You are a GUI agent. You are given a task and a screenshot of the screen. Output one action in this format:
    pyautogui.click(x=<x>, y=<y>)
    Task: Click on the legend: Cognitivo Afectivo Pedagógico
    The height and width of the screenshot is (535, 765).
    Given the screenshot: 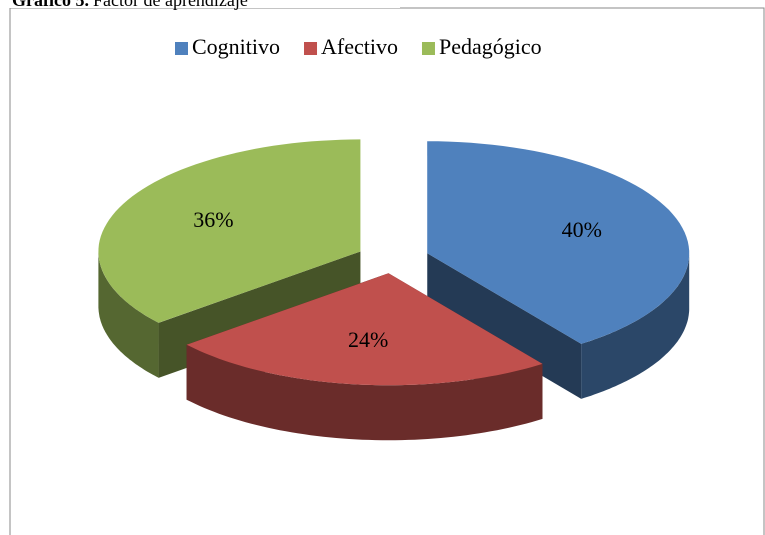 What is the action you would take?
    pyautogui.click(x=358, y=46)
    